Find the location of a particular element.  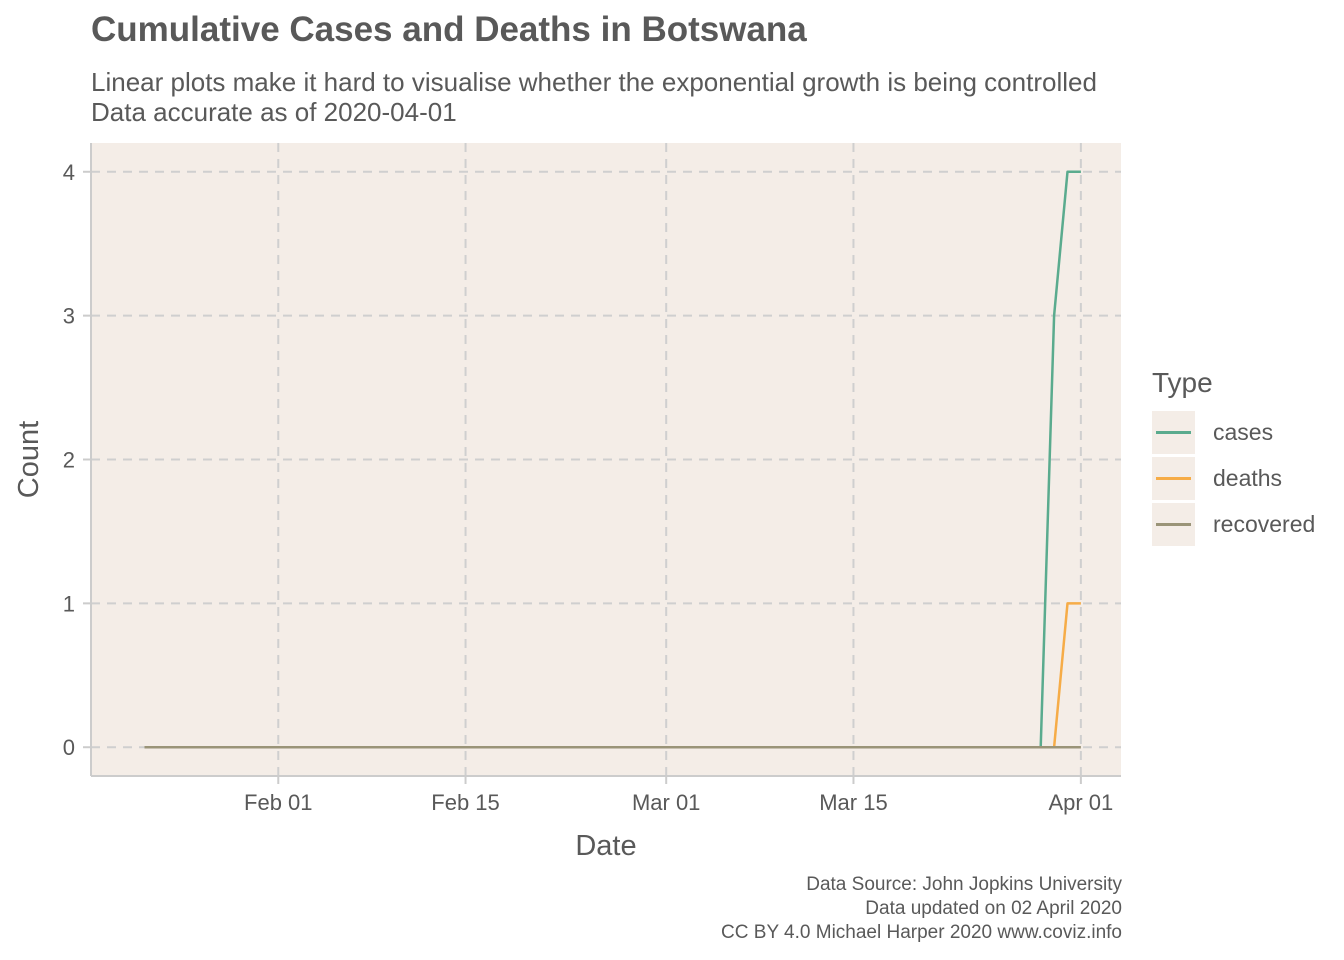

y-axis-title: Count is located at coordinates (29, 459).